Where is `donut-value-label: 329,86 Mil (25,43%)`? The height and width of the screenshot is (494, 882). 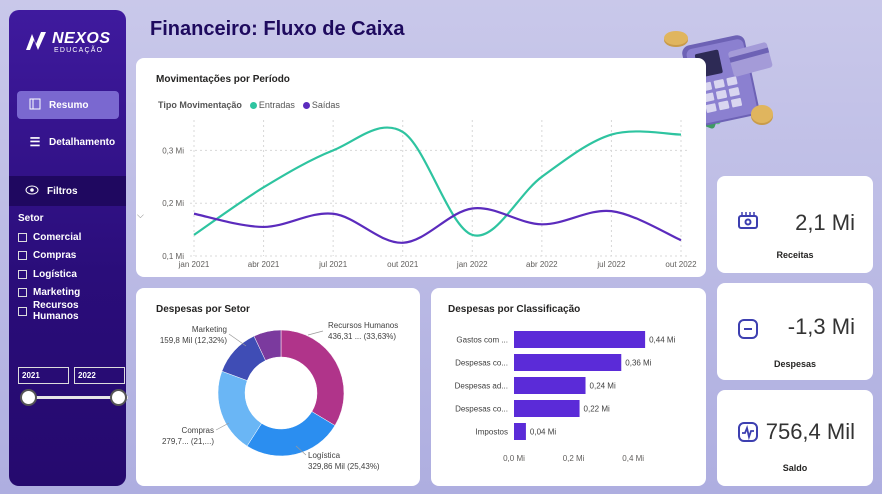
donut-value-label: 329,86 Mil (25,43%) is located at coordinates (344, 466).